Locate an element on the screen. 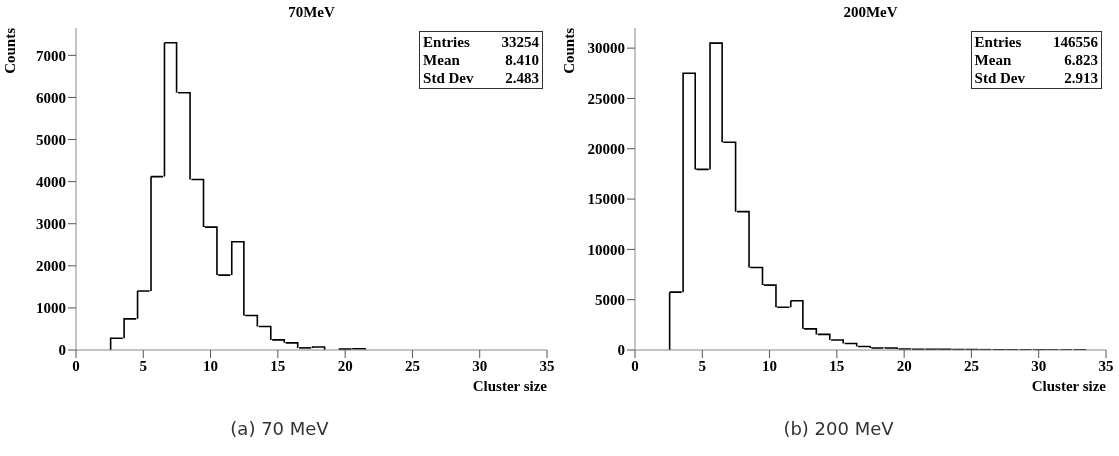 The width and height of the screenshot is (1119, 456). annotation: 146556 is located at coordinates (1075, 42).